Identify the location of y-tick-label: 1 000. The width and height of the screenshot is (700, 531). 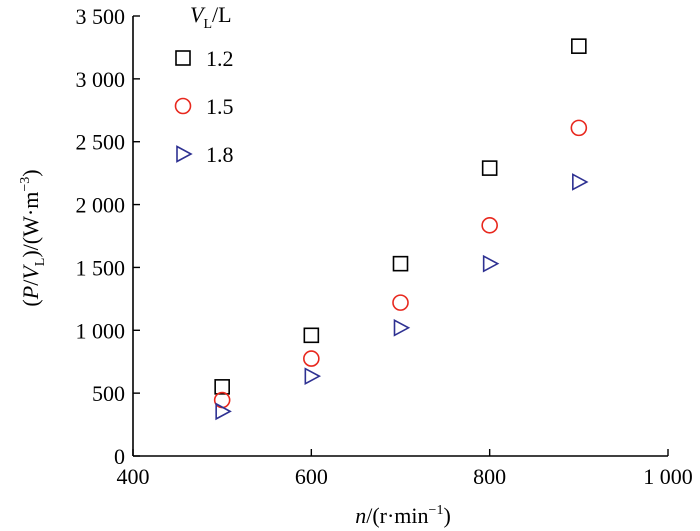
(101, 330).